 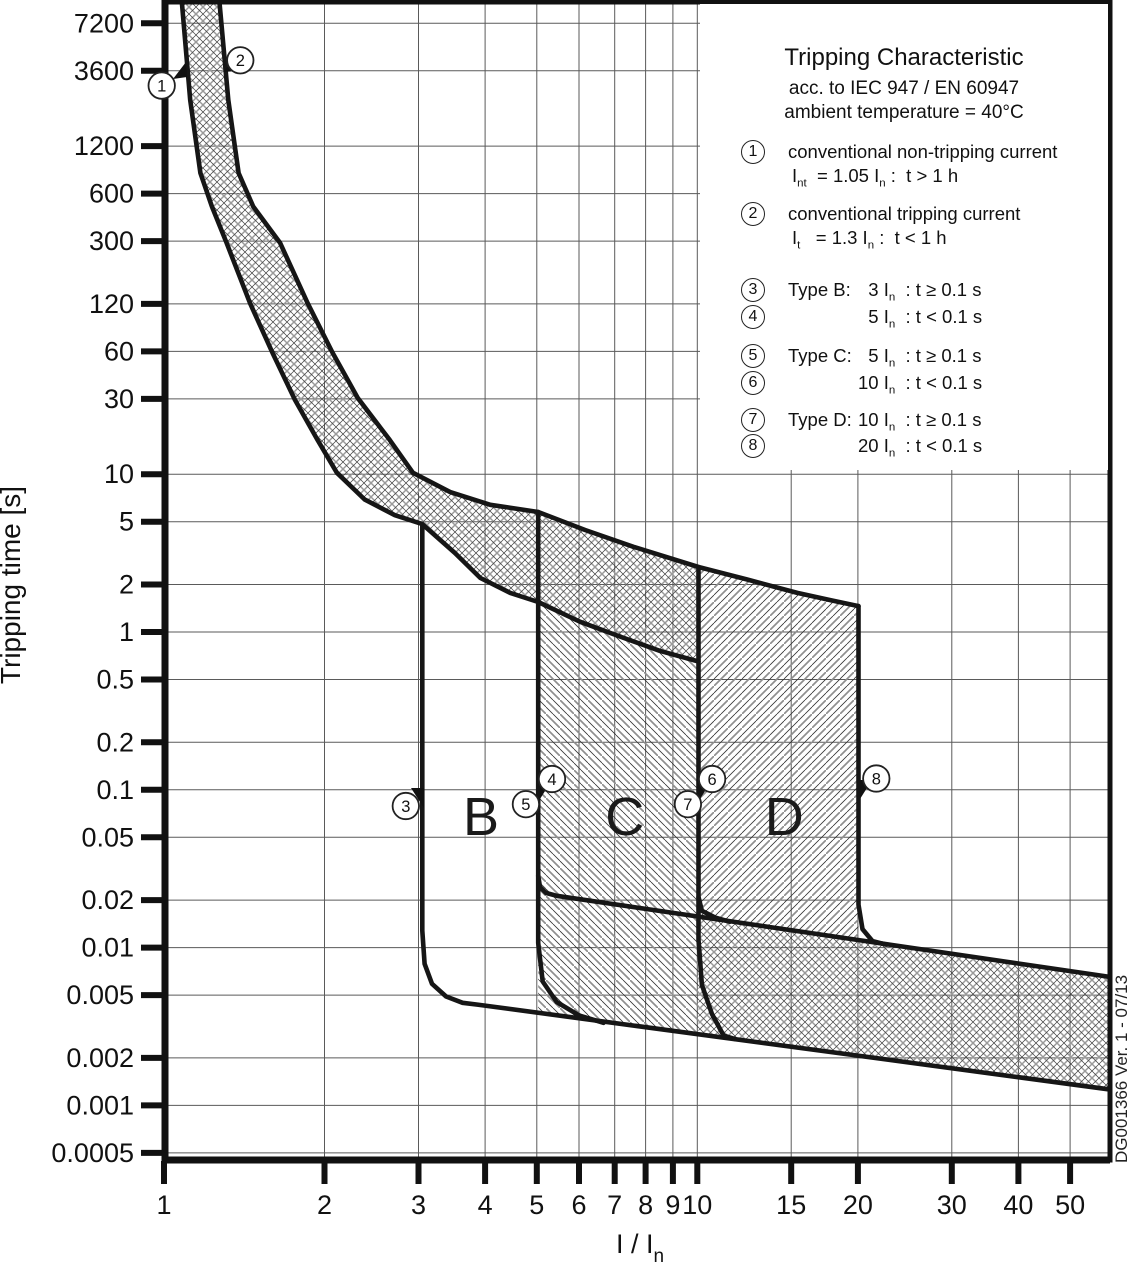 What do you see at coordinates (100, 1058) in the screenshot?
I see `y-tick-label: 0.002` at bounding box center [100, 1058].